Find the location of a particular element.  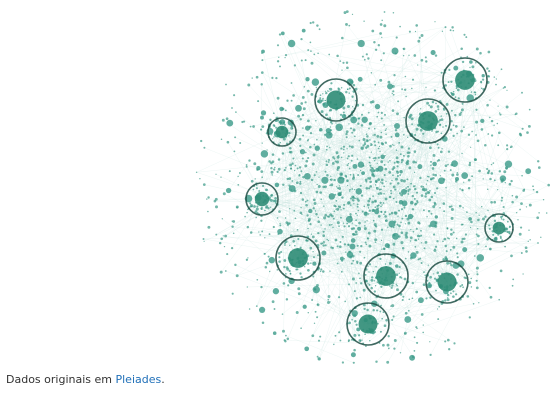

hub-right-lower is located at coordinates (447, 282).